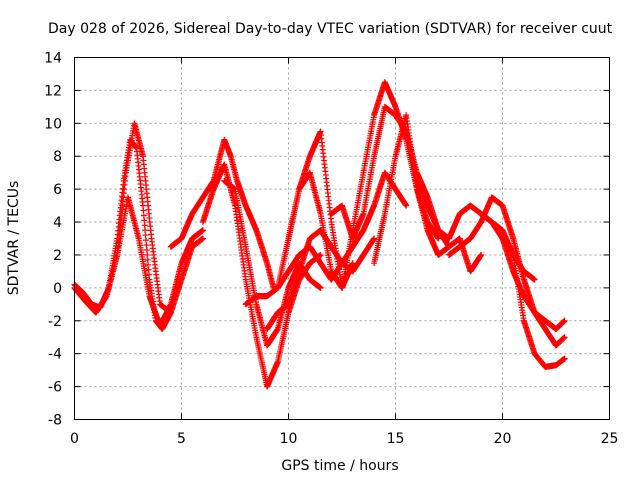  What do you see at coordinates (57, 157) in the screenshot?
I see `y-tick-label: 8` at bounding box center [57, 157].